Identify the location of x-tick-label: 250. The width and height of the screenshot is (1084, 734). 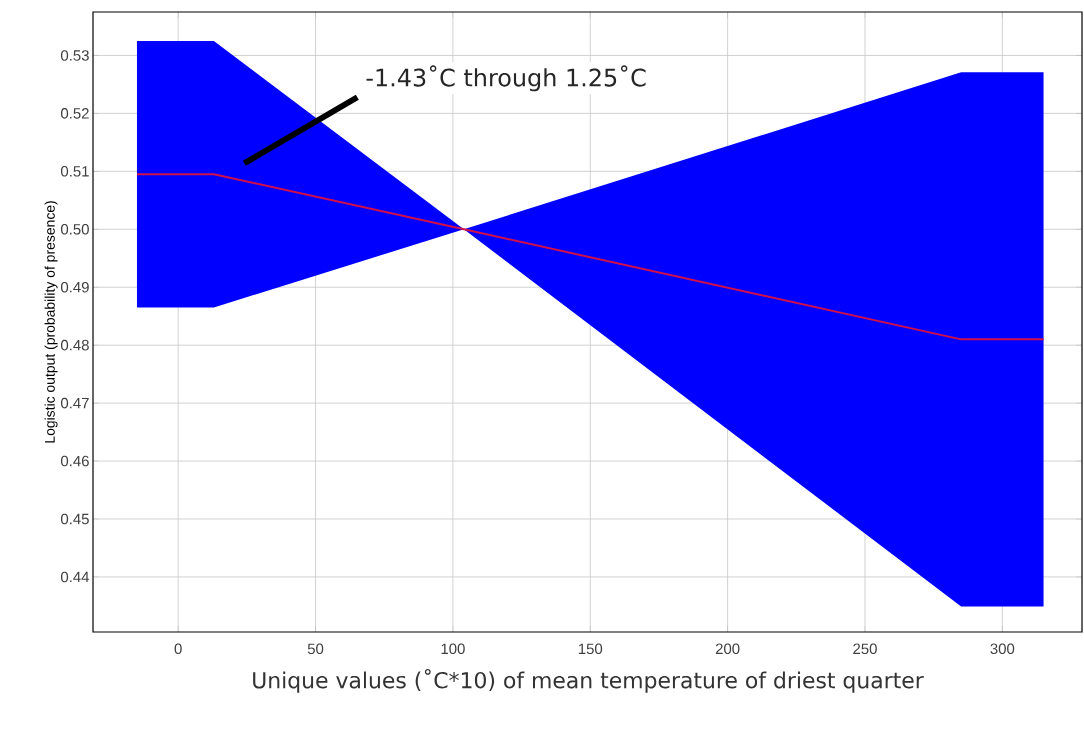
(865, 649).